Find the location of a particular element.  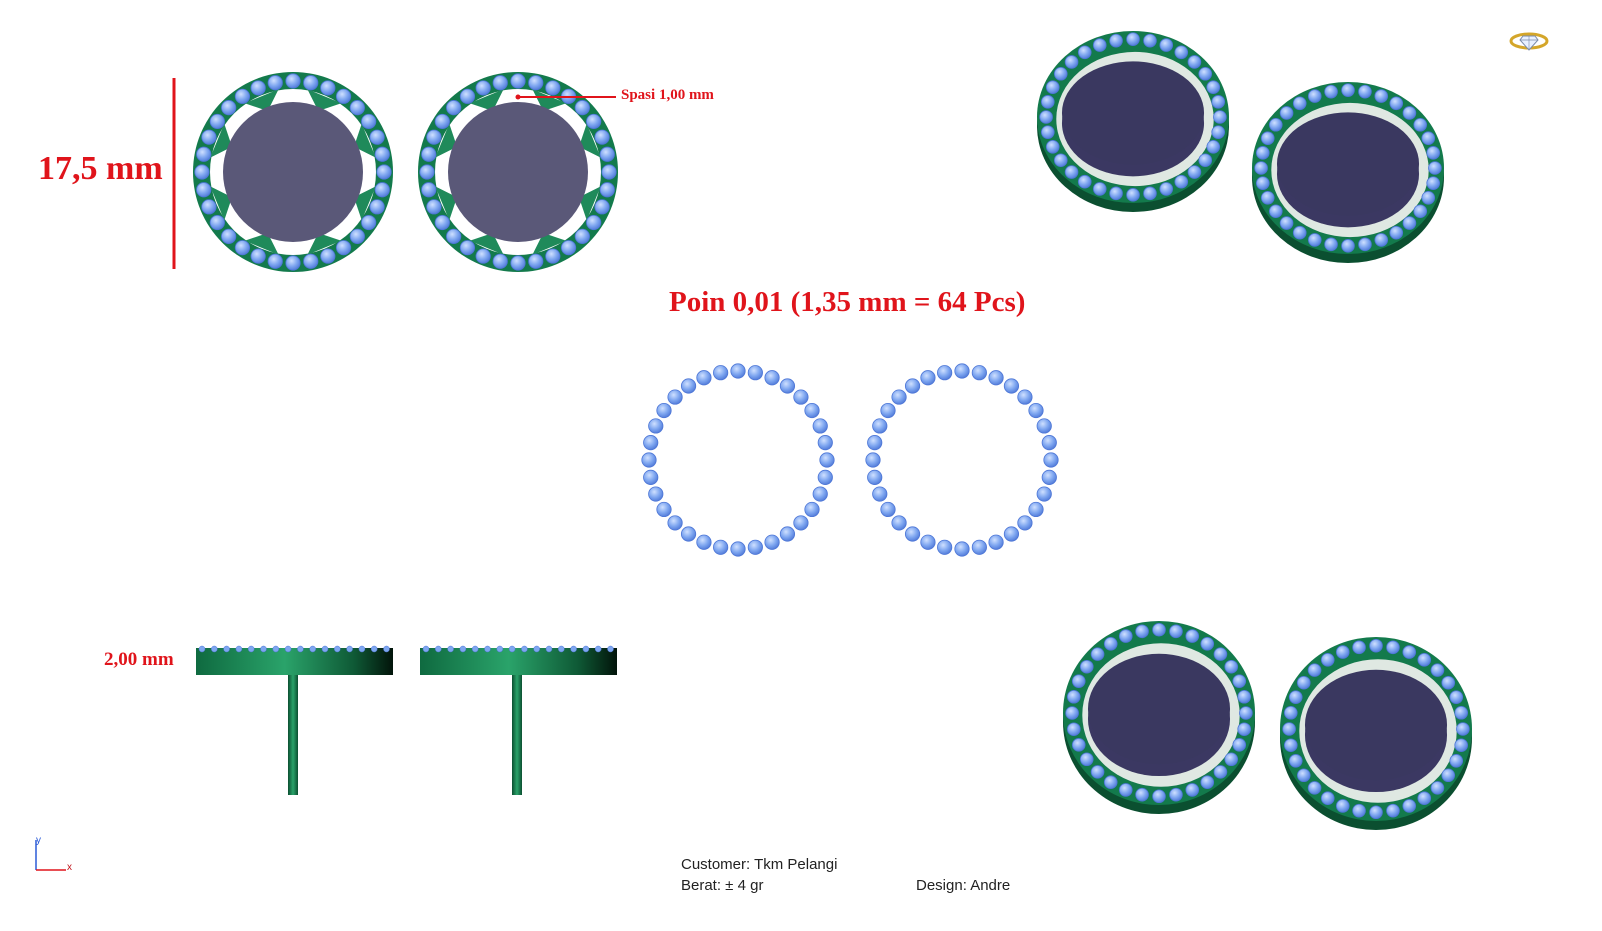

diamond-ring-icon is located at coordinates (1529, 41).